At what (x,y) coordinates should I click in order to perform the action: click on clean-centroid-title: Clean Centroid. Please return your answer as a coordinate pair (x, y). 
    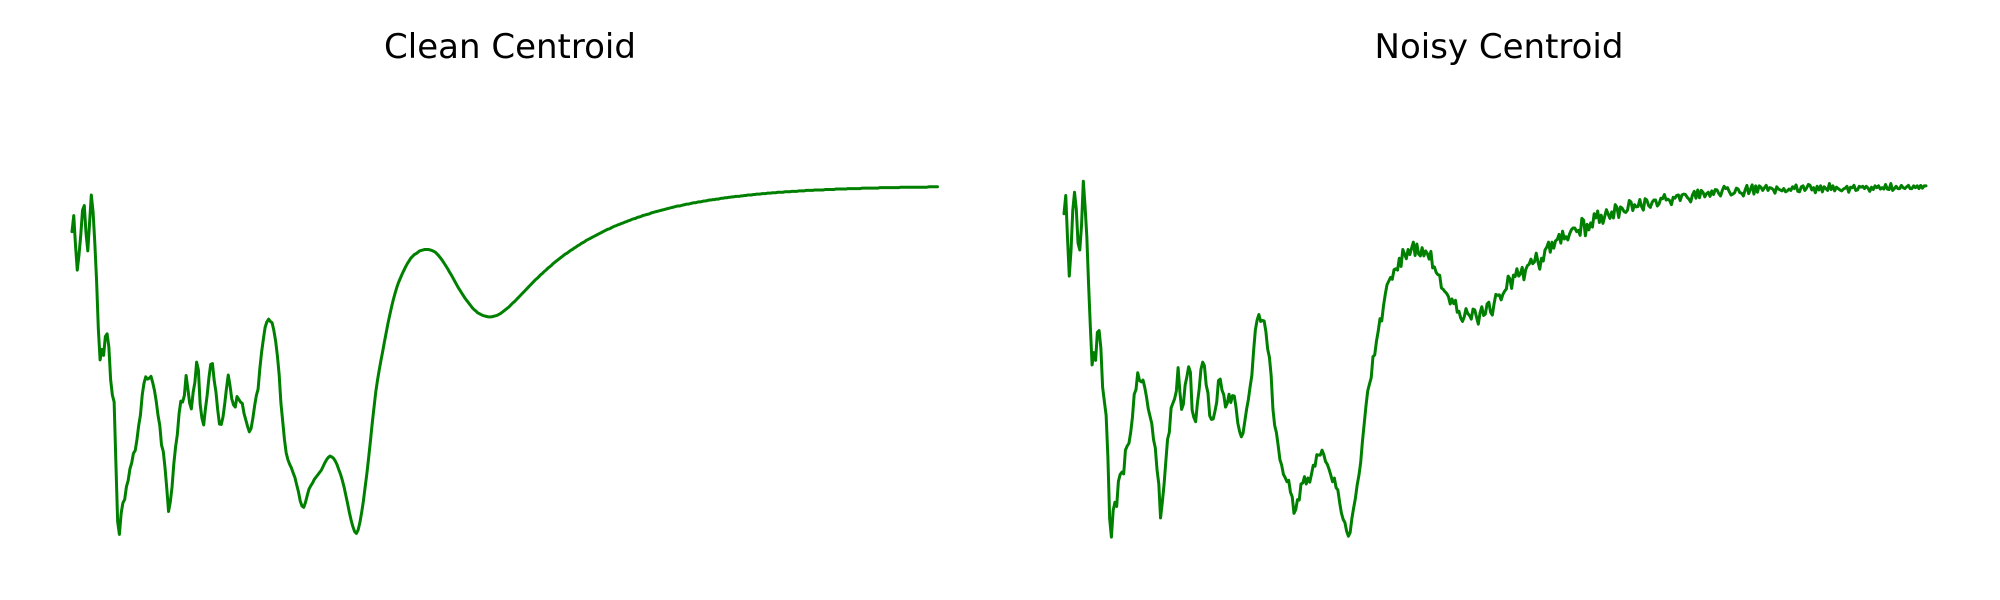
    Looking at the image, I should click on (510, 47).